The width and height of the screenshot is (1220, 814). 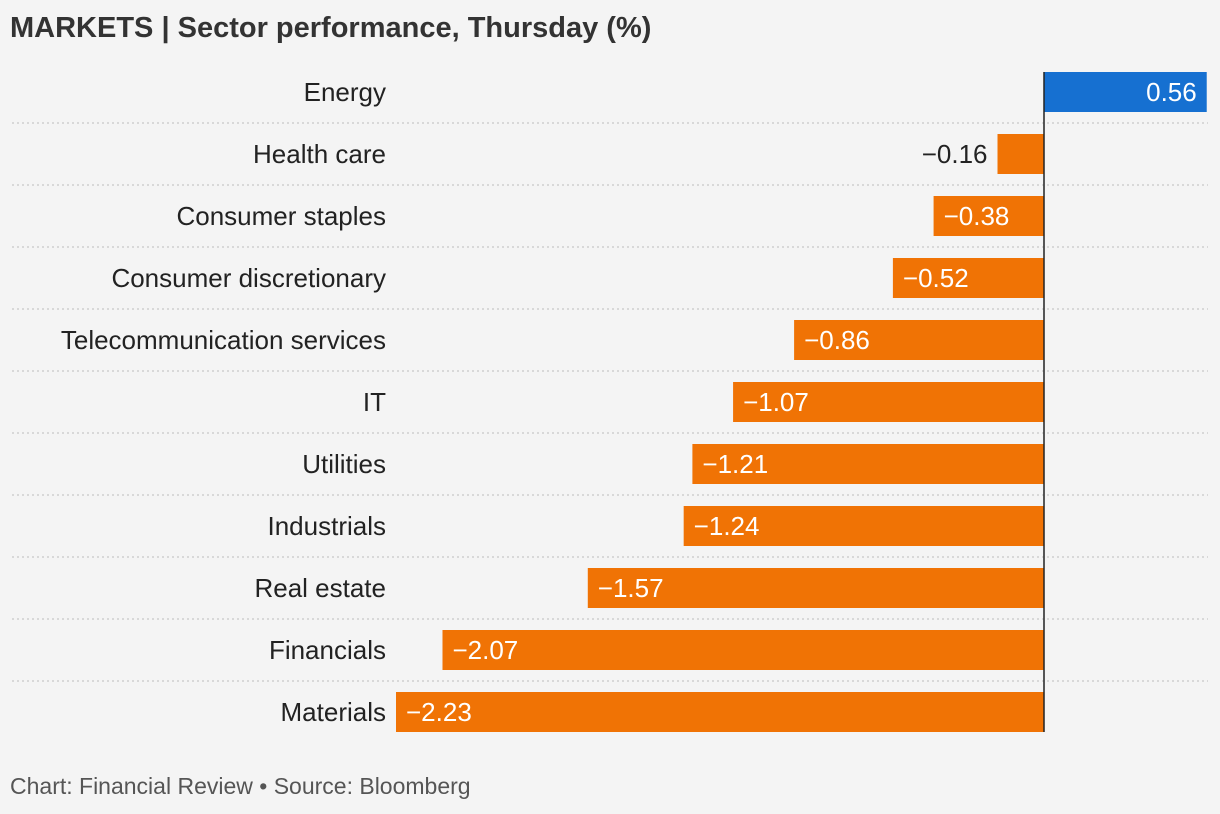 What do you see at coordinates (319, 154) in the screenshot?
I see `category-label: Health care` at bounding box center [319, 154].